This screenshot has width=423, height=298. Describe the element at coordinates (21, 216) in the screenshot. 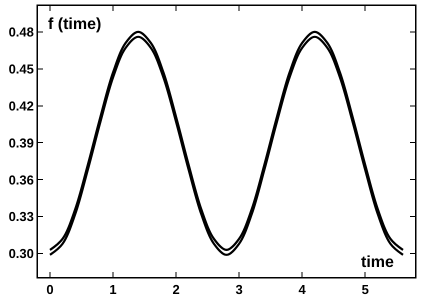

I see `y-tick-label: 0.33` at that location.